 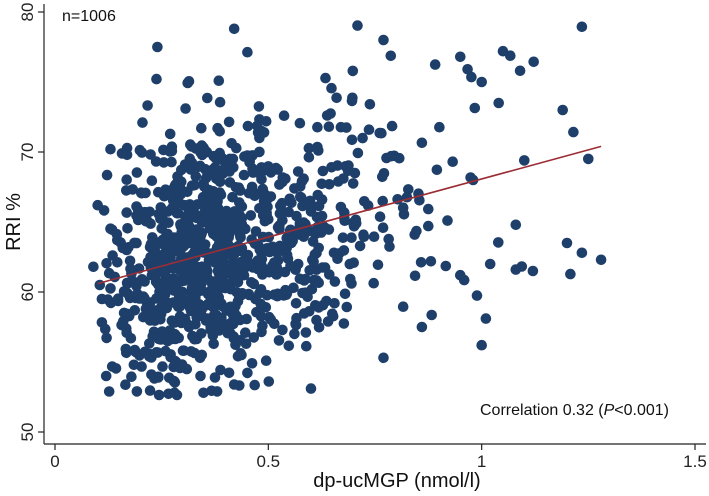 What do you see at coordinates (481, 461) in the screenshot?
I see `x-tick-label: 1` at bounding box center [481, 461].